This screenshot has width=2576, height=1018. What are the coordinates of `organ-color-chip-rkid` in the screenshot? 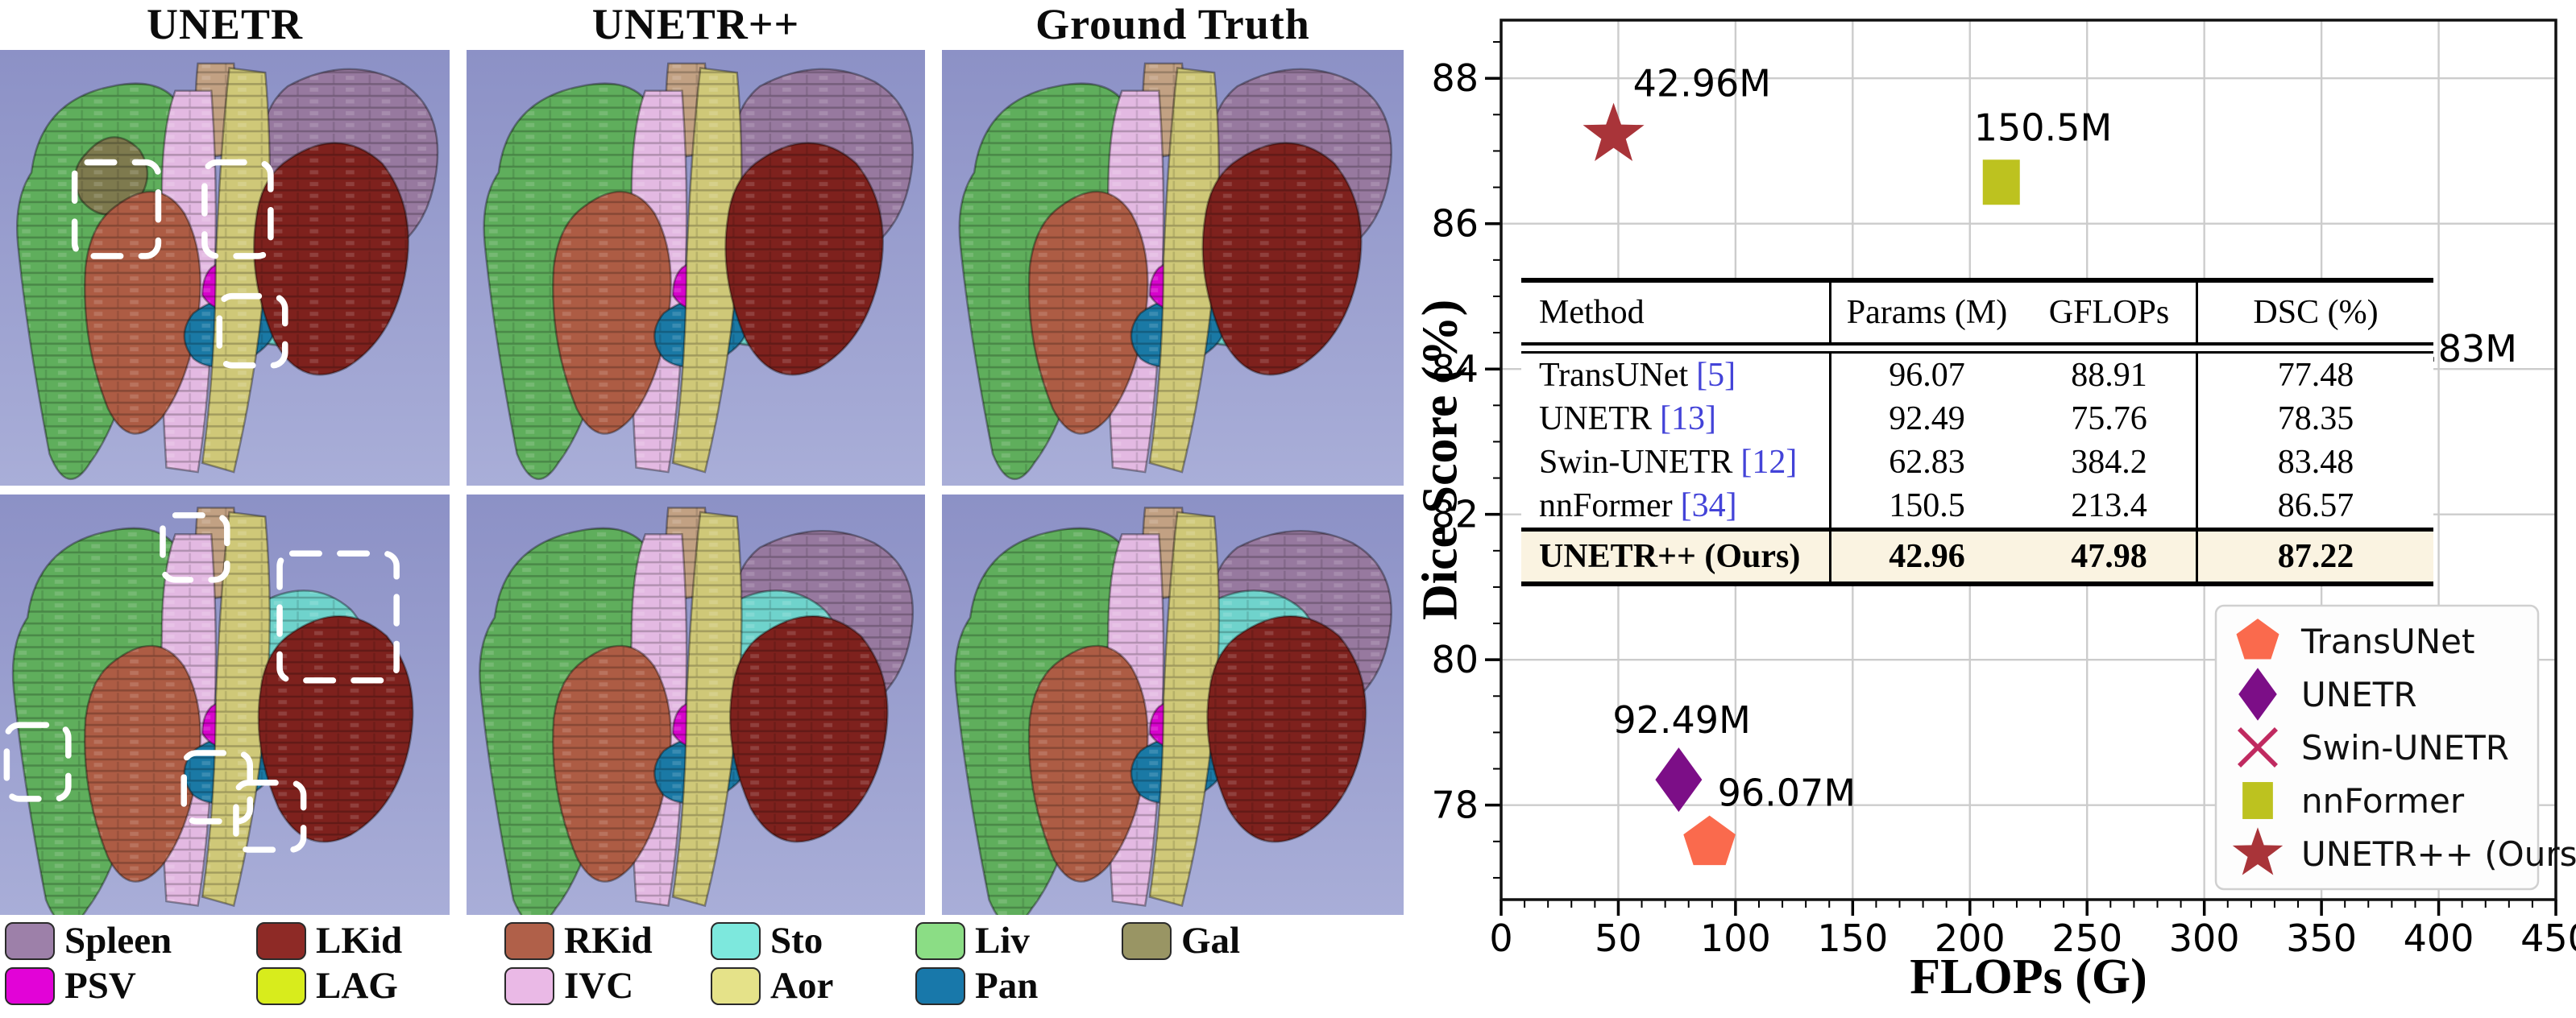 It's located at (529, 941).